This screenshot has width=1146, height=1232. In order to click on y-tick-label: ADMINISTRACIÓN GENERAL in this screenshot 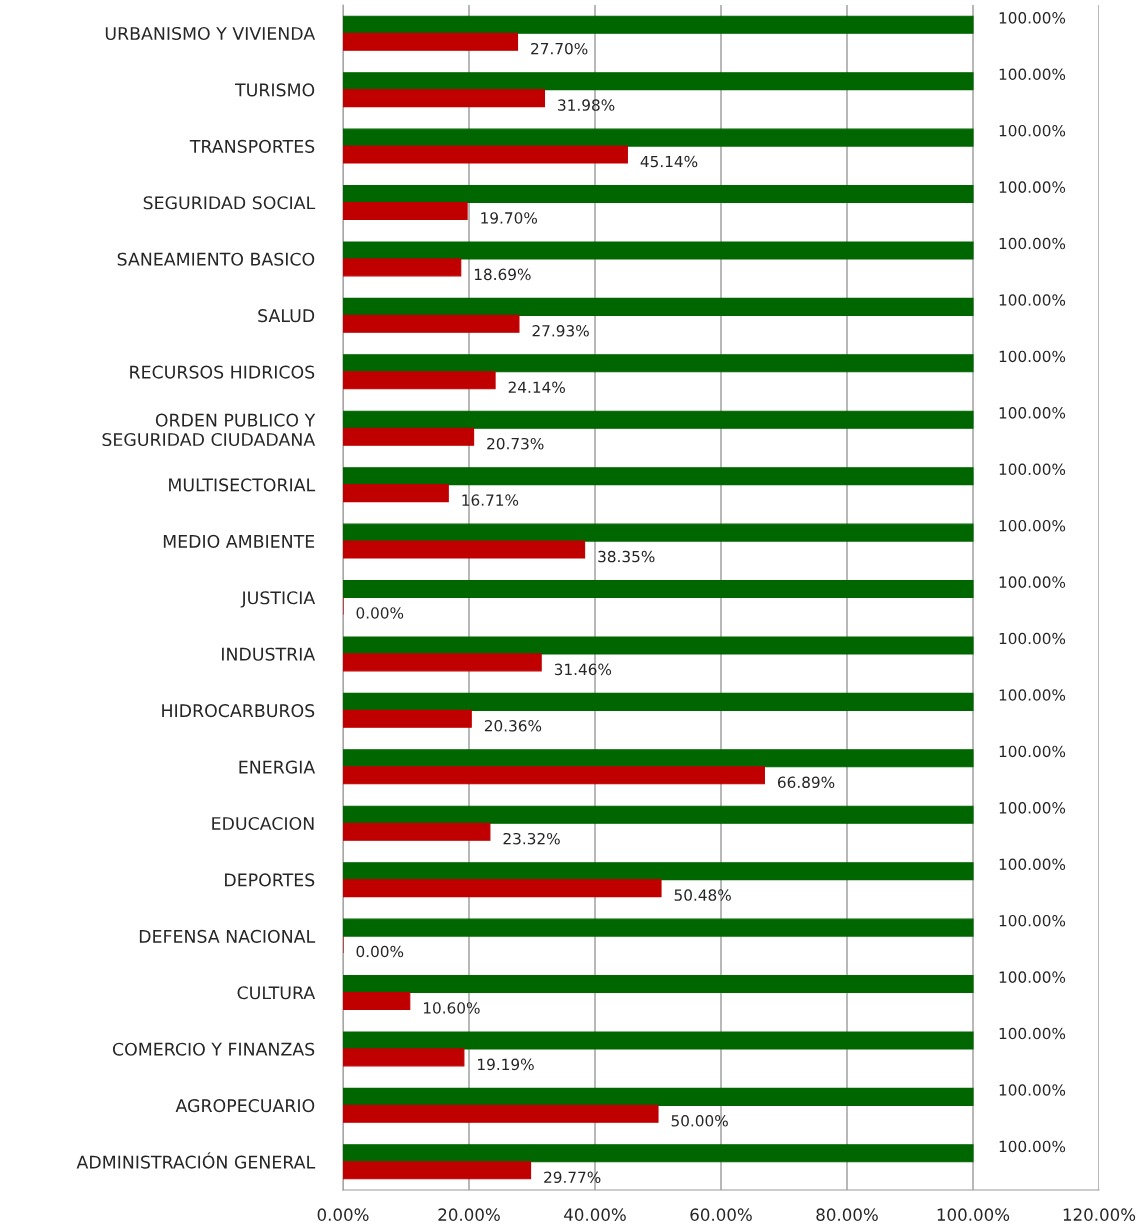, I will do `click(196, 1160)`.